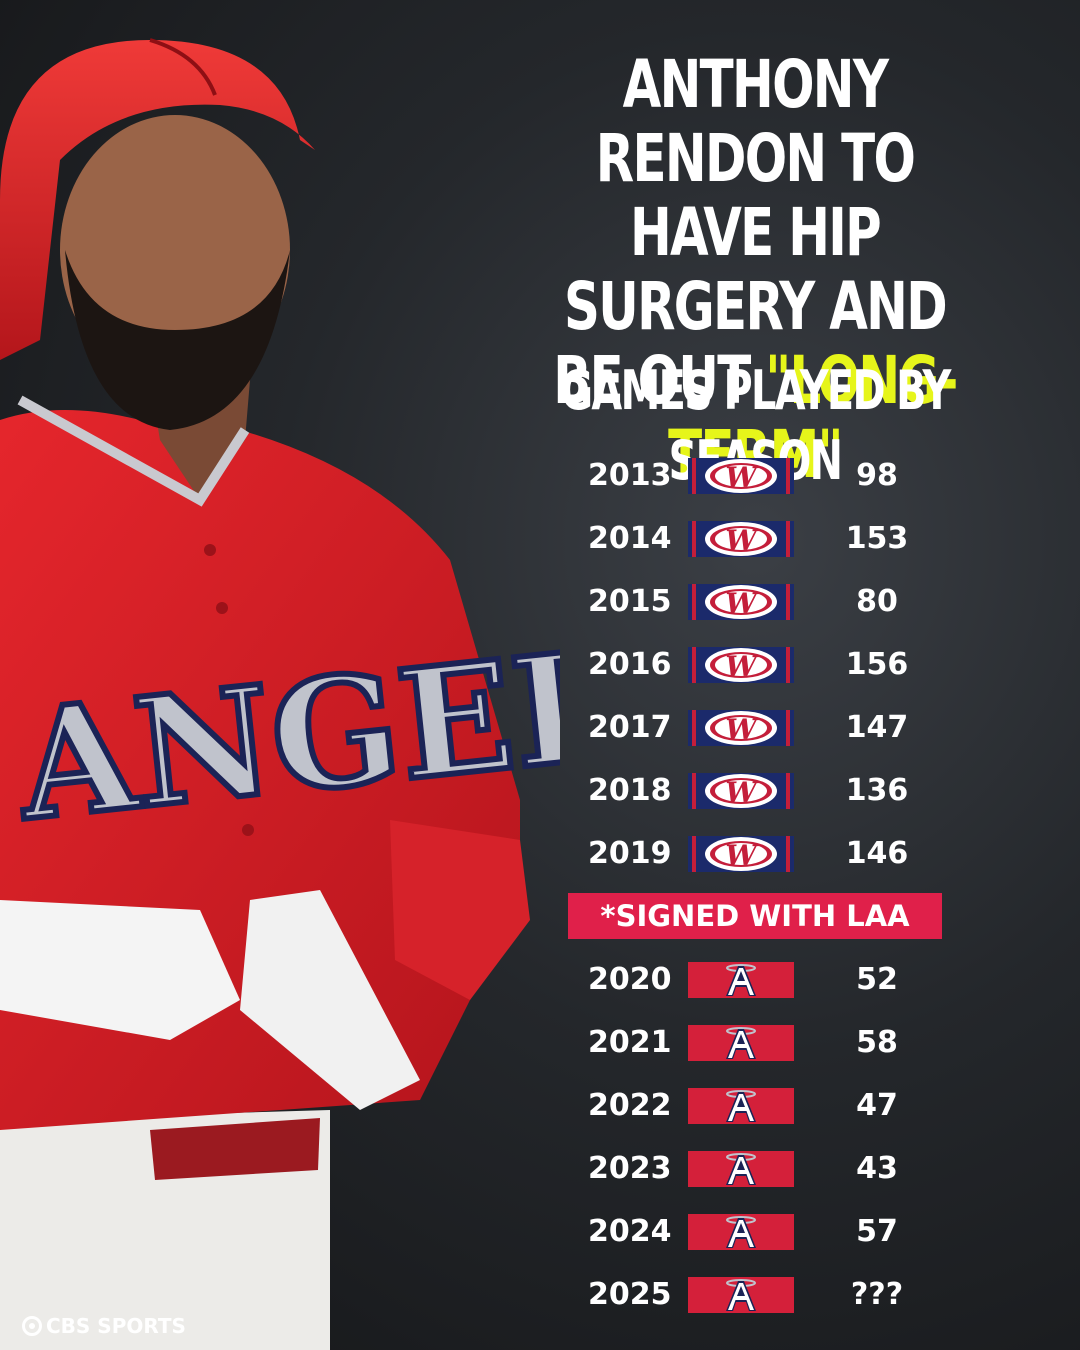 This screenshot has height=1350, width=1080. I want to click on headline-line-3-prefix: BE OUT, so click(659, 380).